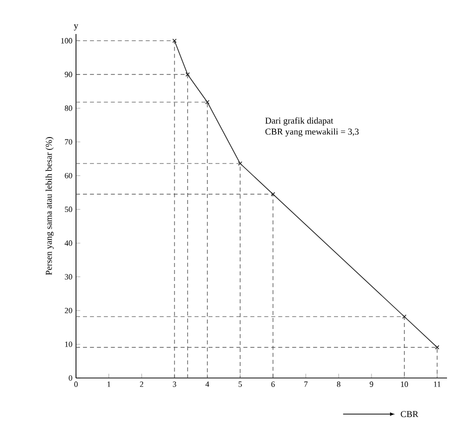 Image resolution: width=452 pixels, height=423 pixels. I want to click on text: y, so click(76, 27).